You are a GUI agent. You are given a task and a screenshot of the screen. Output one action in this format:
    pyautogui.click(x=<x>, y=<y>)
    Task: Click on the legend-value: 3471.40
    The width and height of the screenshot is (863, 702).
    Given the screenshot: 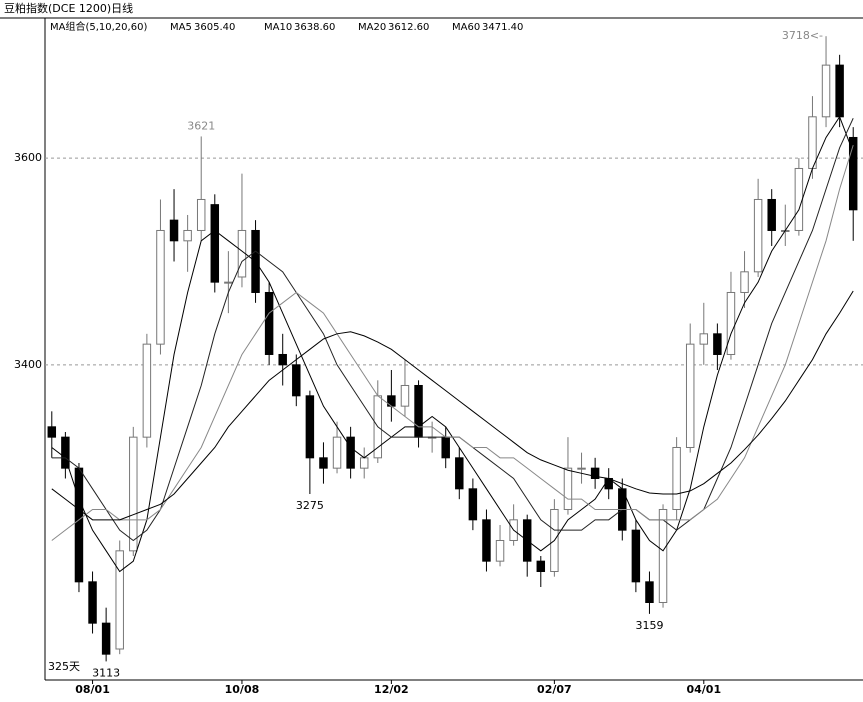 What is the action you would take?
    pyautogui.click(x=502, y=27)
    